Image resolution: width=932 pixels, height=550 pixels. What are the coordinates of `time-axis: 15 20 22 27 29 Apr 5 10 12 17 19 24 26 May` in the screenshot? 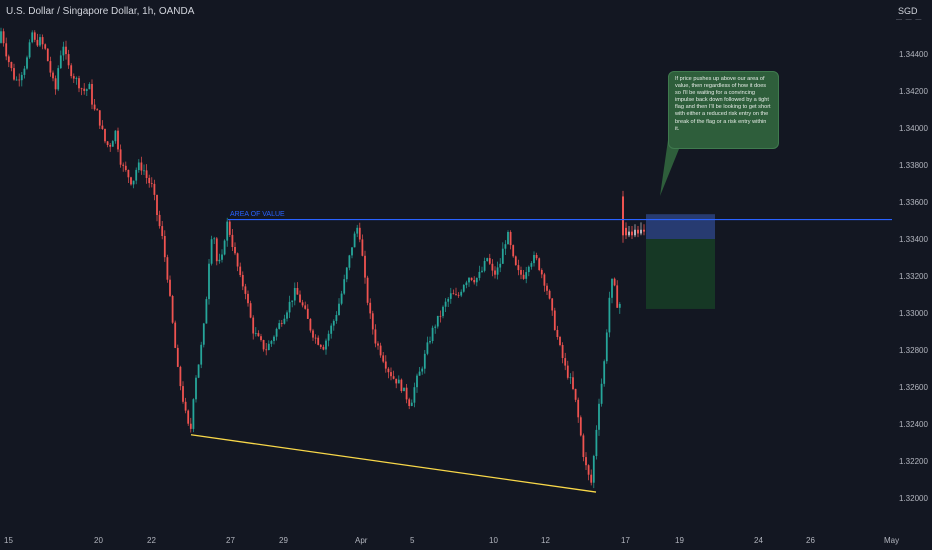 It's located at (451, 540).